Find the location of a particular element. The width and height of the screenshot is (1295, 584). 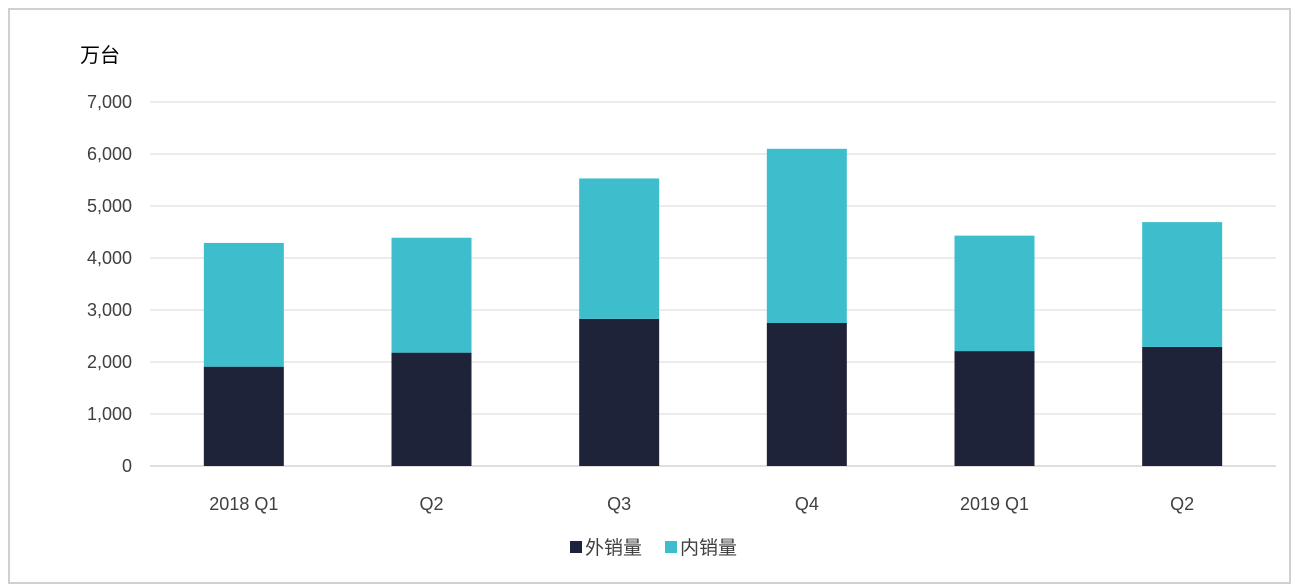

y-tick-label: 6,000 is located at coordinates (109, 154).